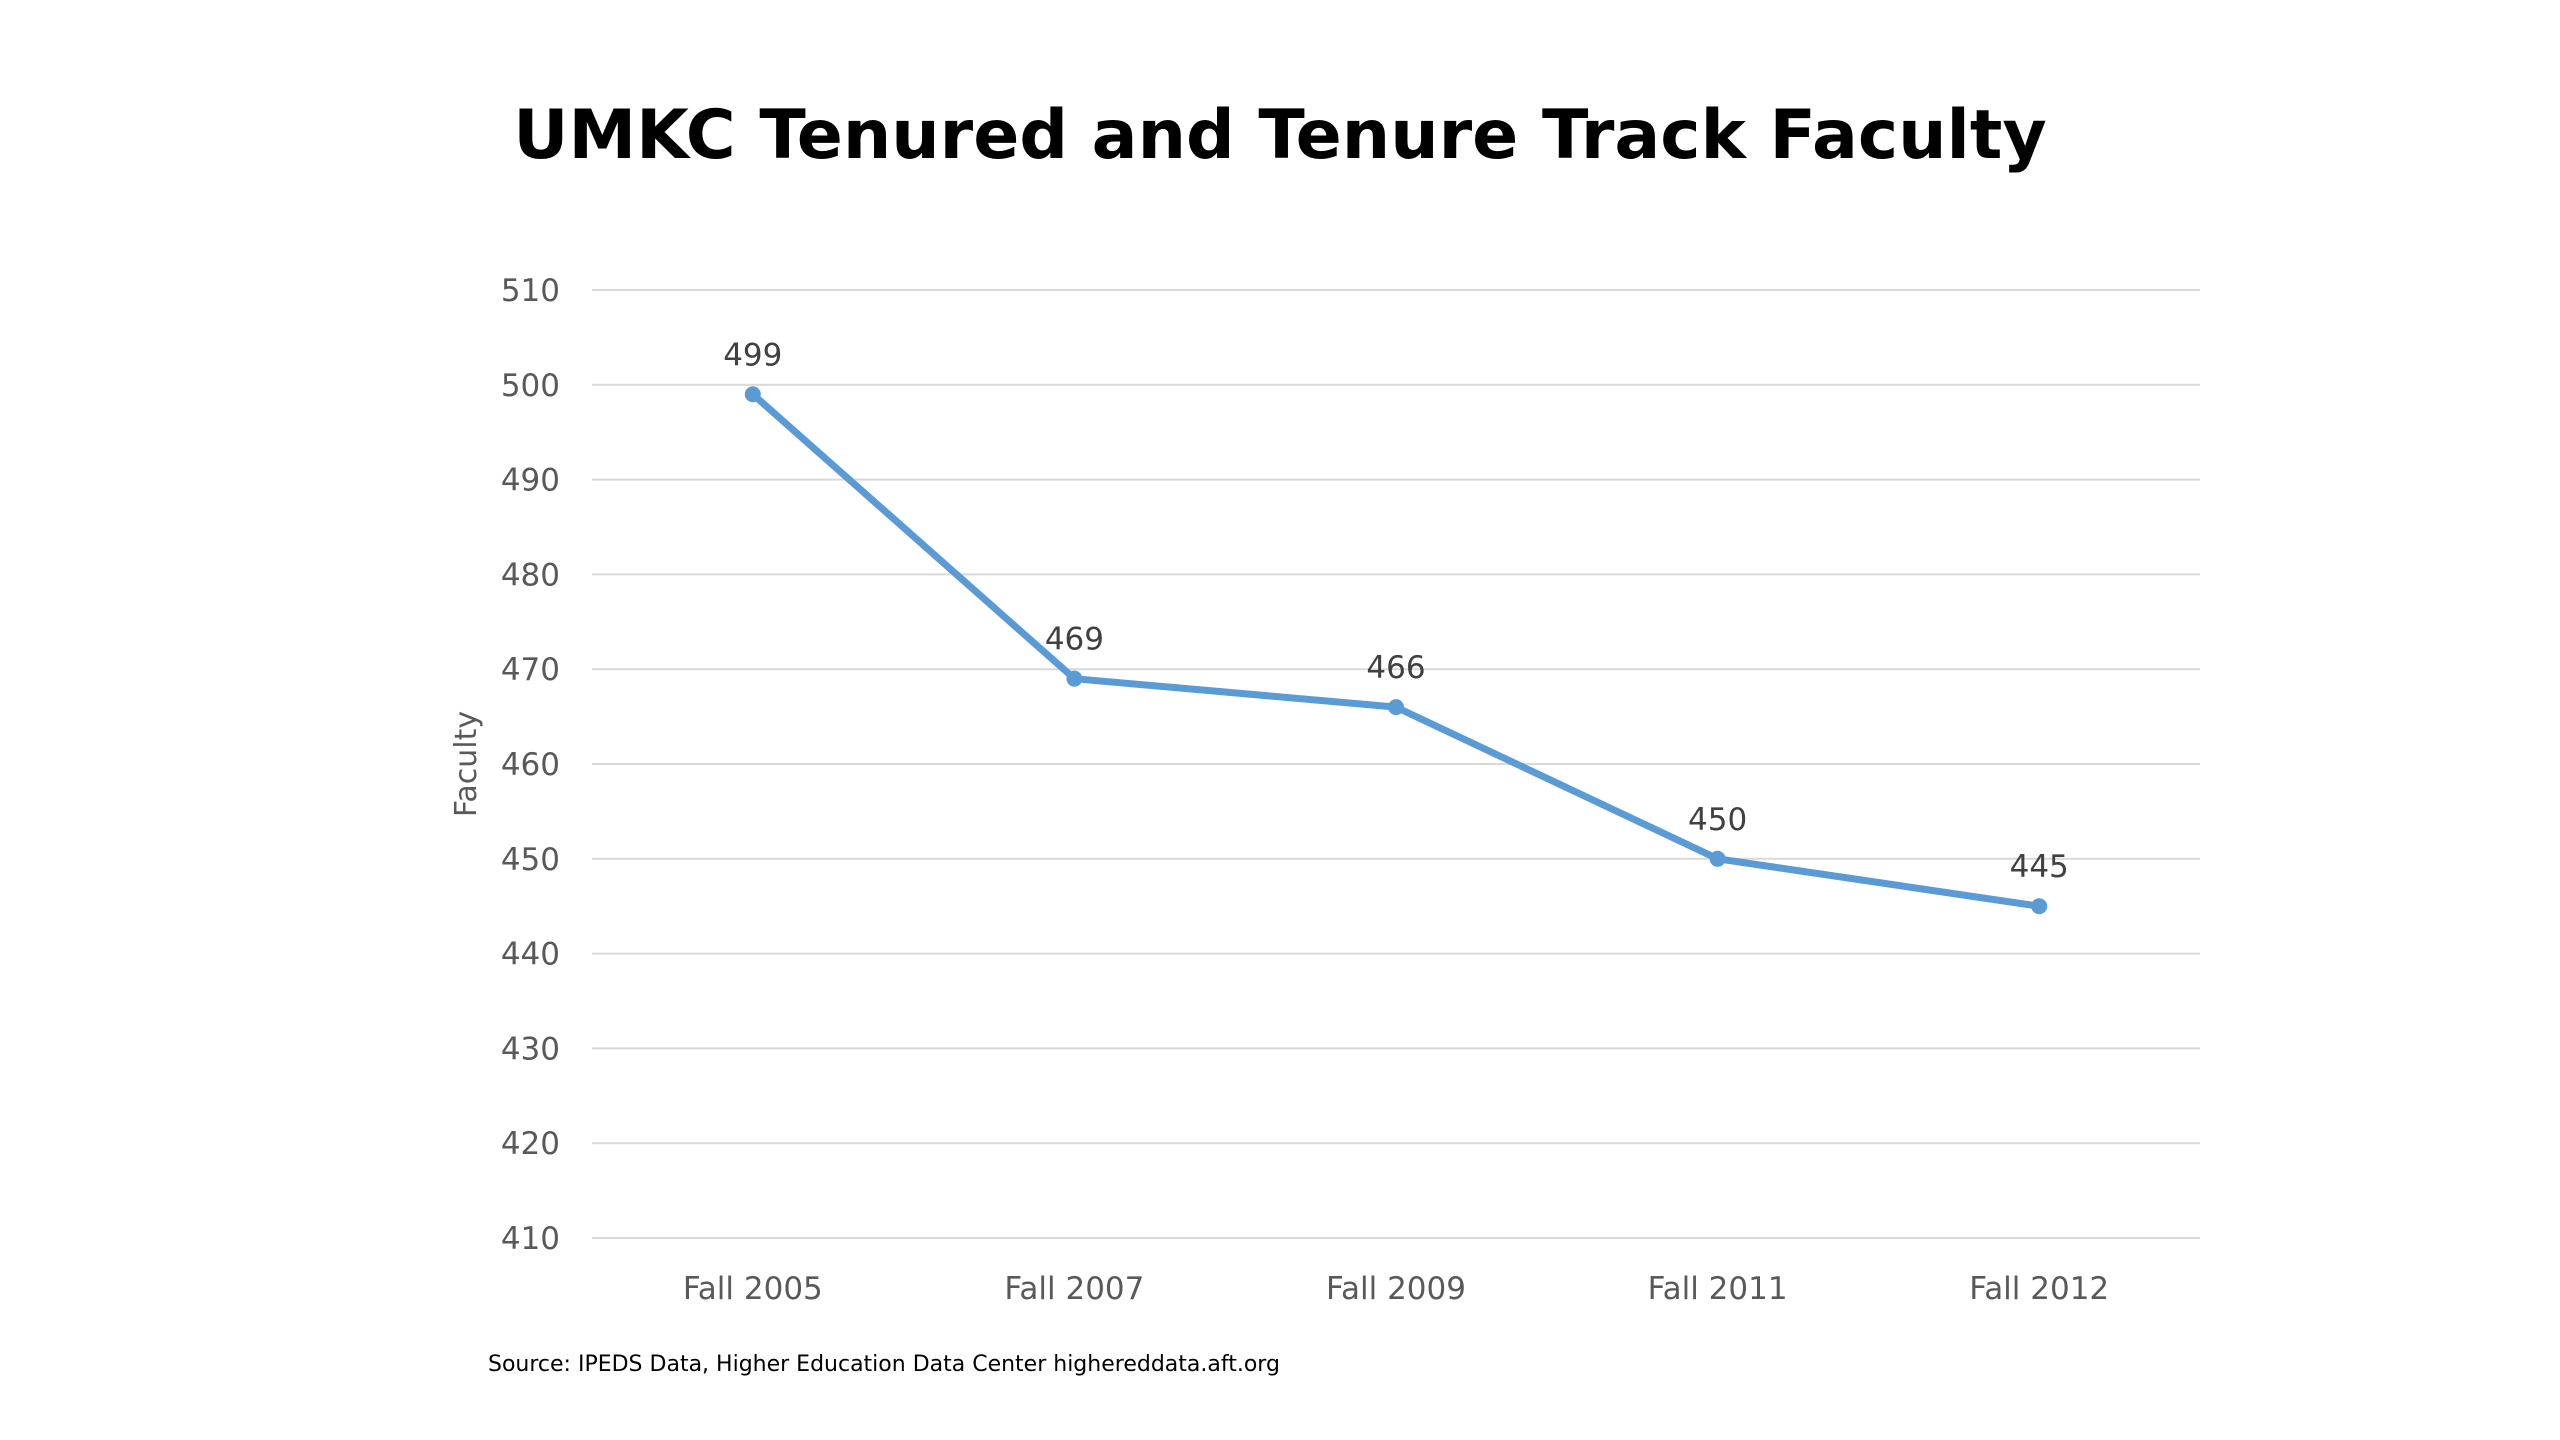 Image resolution: width=2560 pixels, height=1440 pixels. Describe the element at coordinates (1280, 135) in the screenshot. I see `chart-title: UMKC Tenured and Tenure Track Faculty` at that location.